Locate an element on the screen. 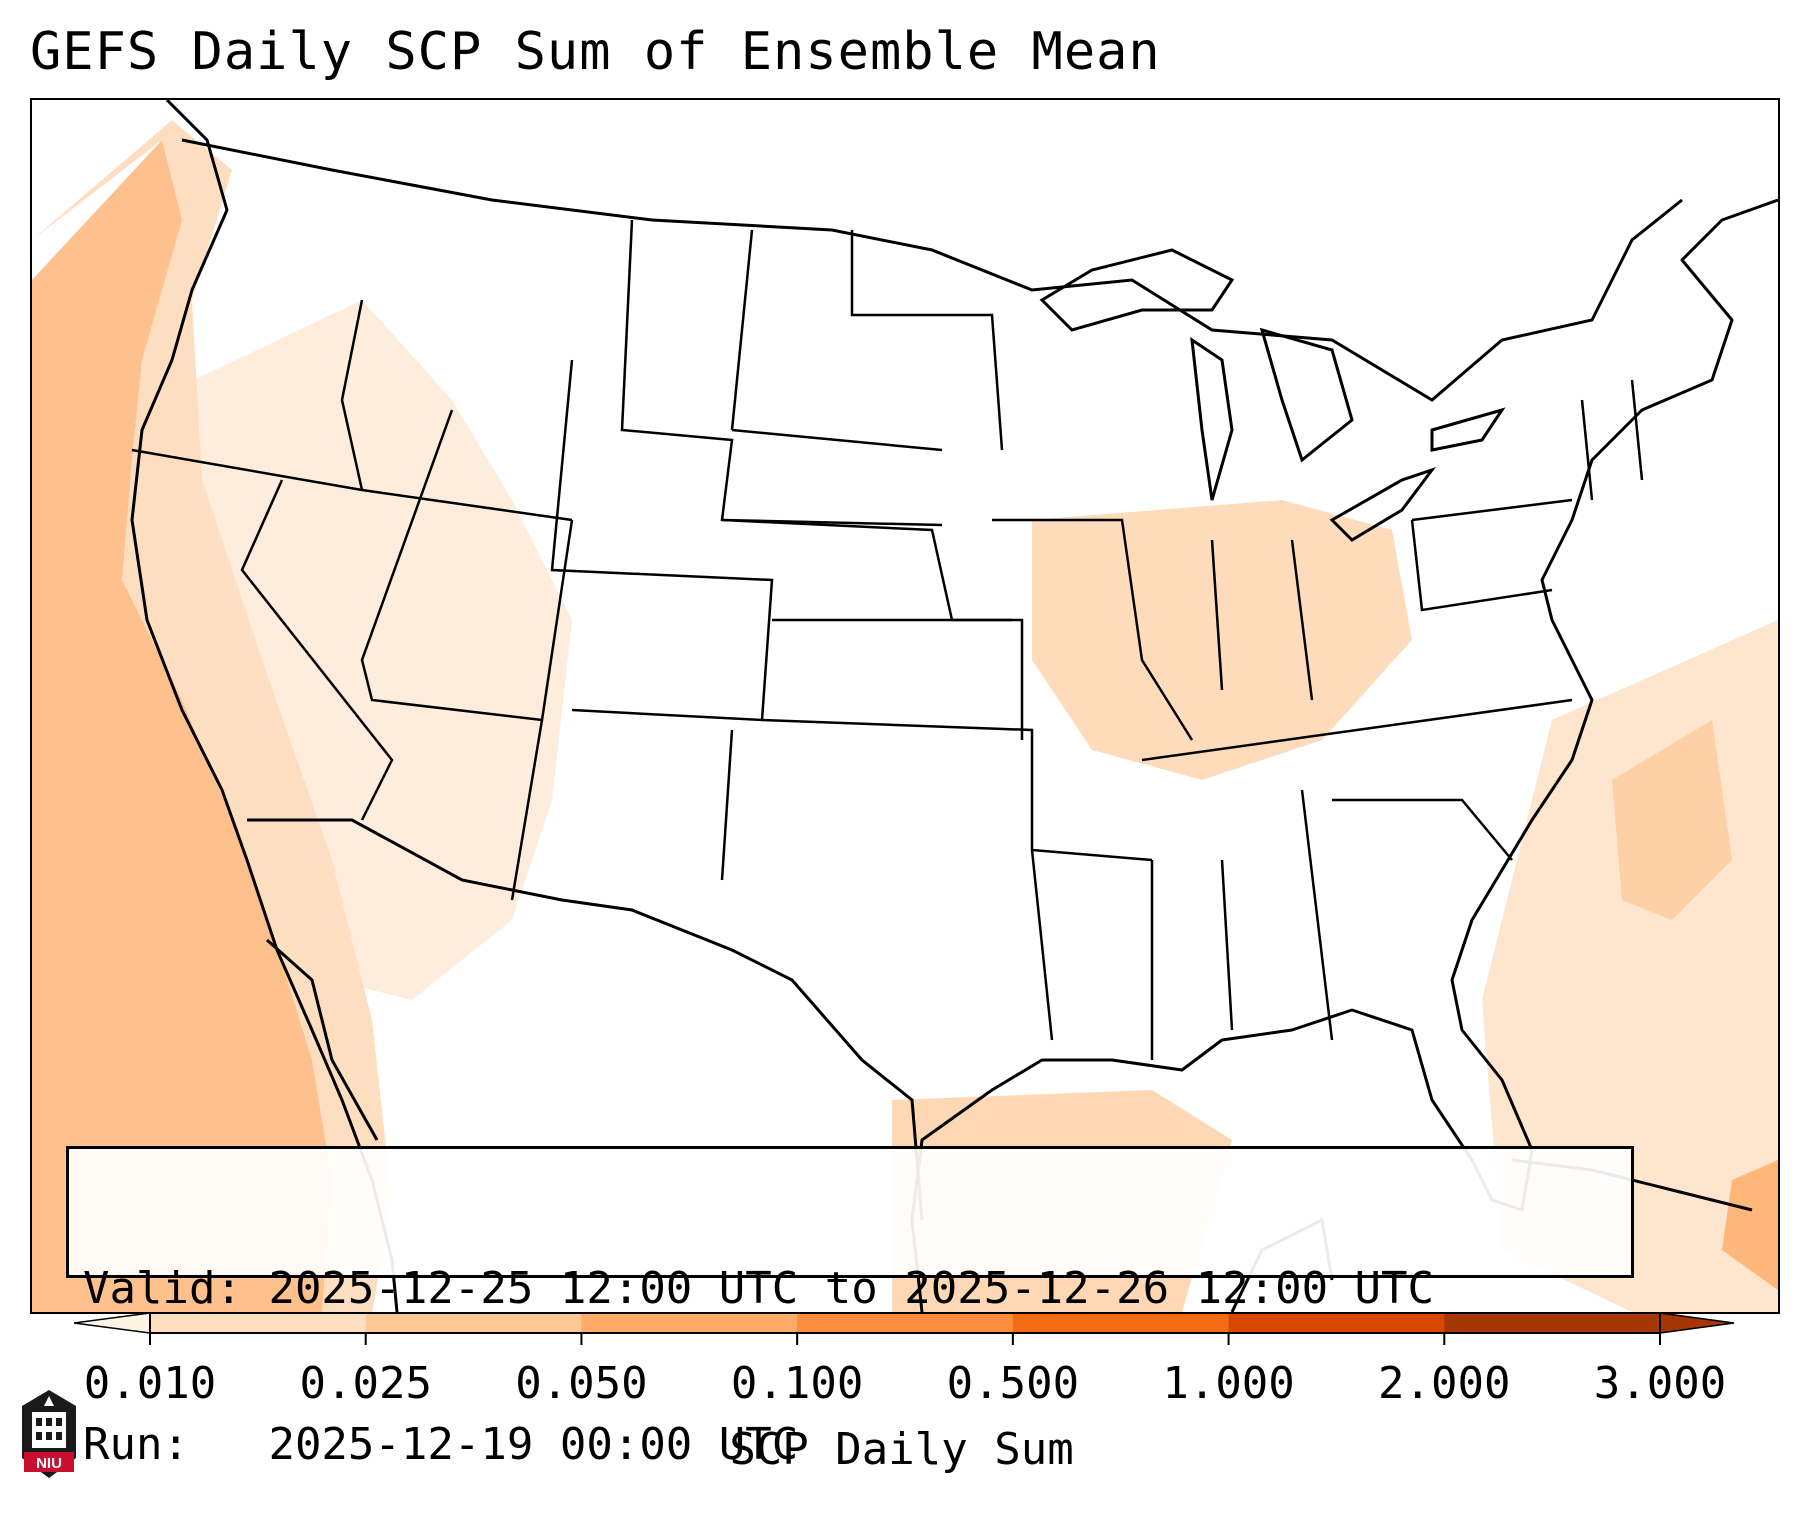 The height and width of the screenshot is (1523, 1803). colorbar-tick-label: 0.010 is located at coordinates (150, 1383).